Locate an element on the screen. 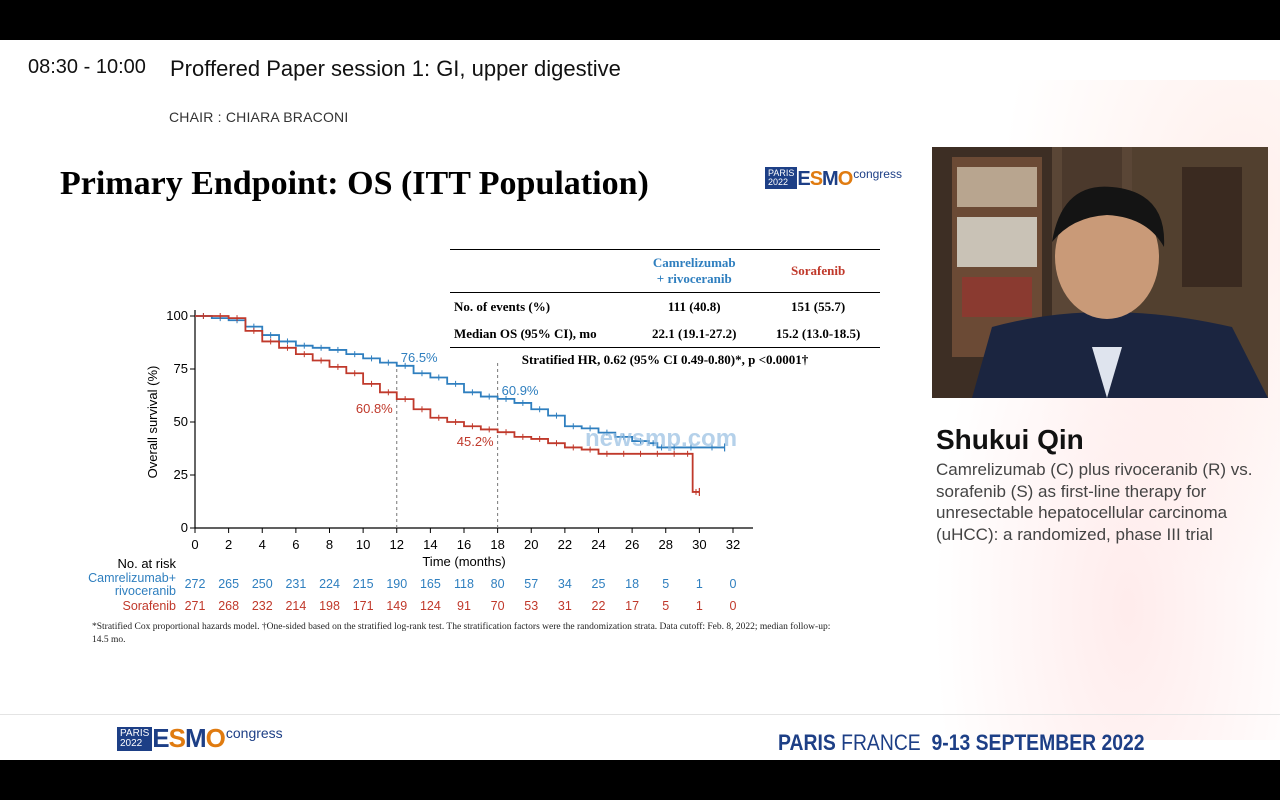 This screenshot has height=800, width=1280. table-bottom-rule is located at coordinates (665, 347).